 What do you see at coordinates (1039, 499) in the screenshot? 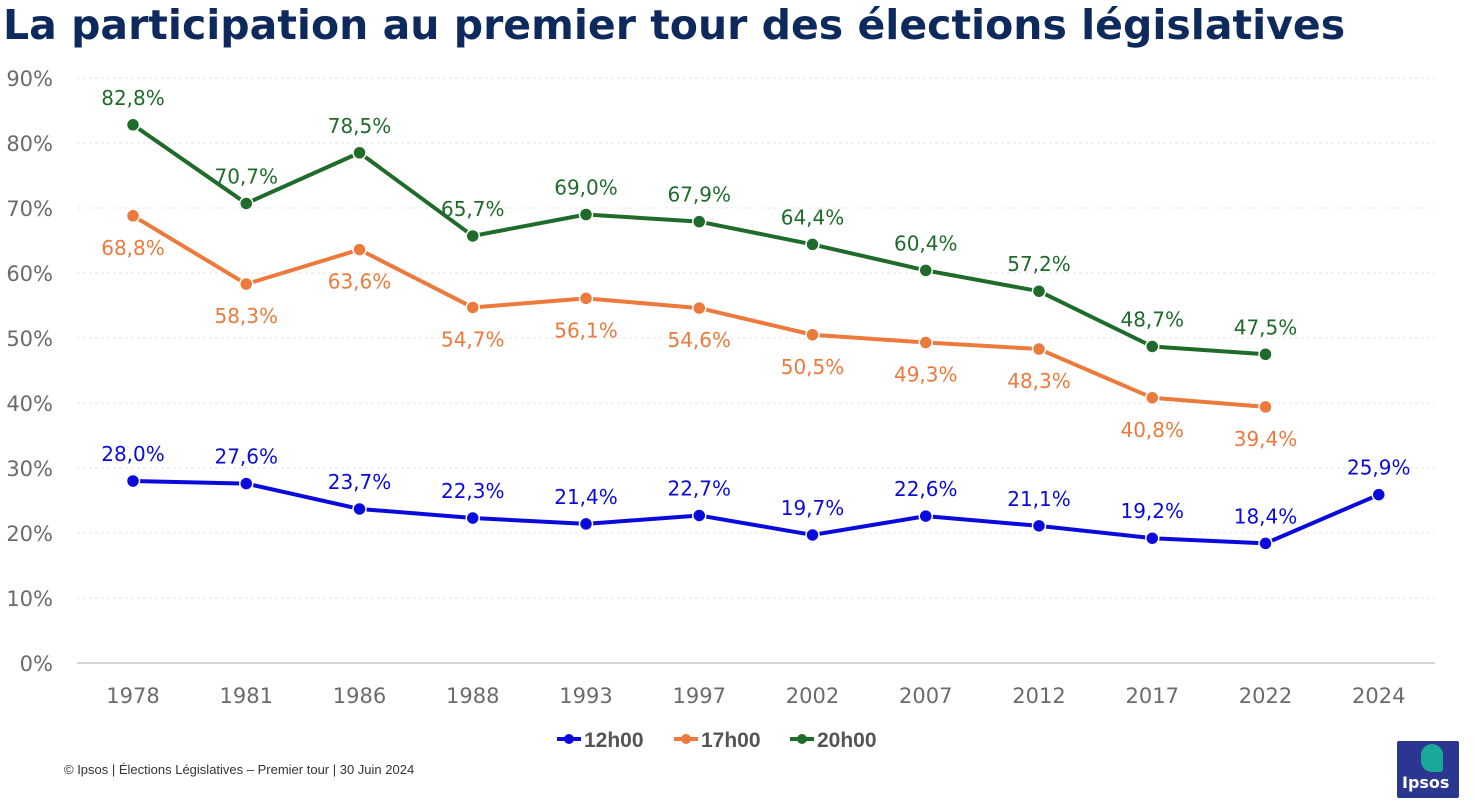
I see `data-label: 21,1%` at bounding box center [1039, 499].